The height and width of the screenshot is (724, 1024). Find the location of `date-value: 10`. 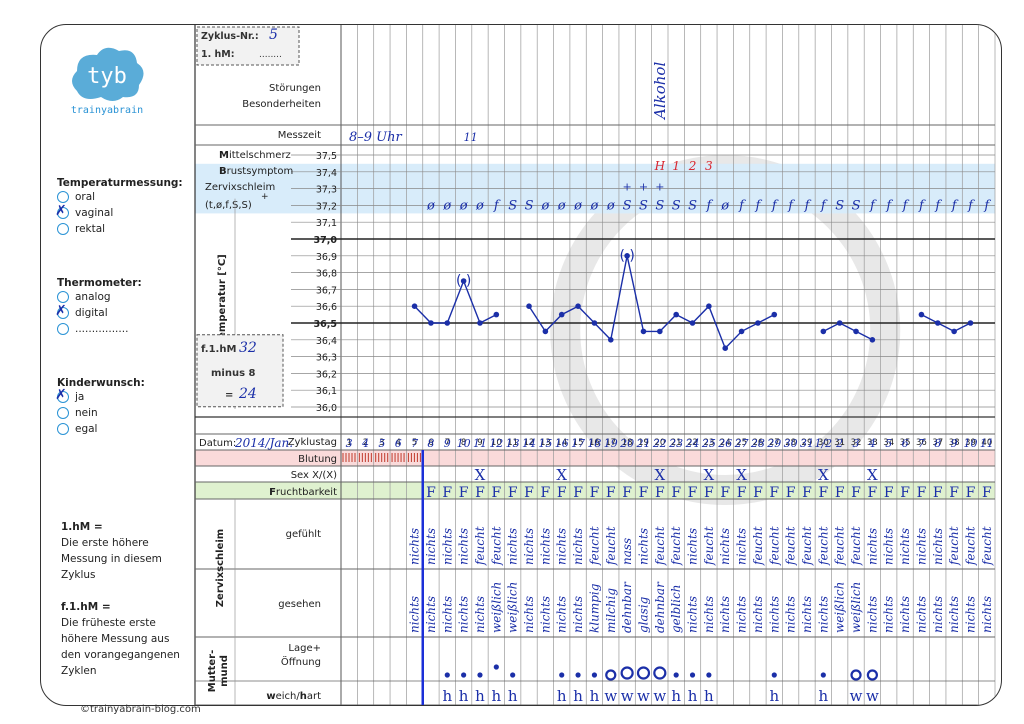

date-value: 10 is located at coordinates (464, 443).